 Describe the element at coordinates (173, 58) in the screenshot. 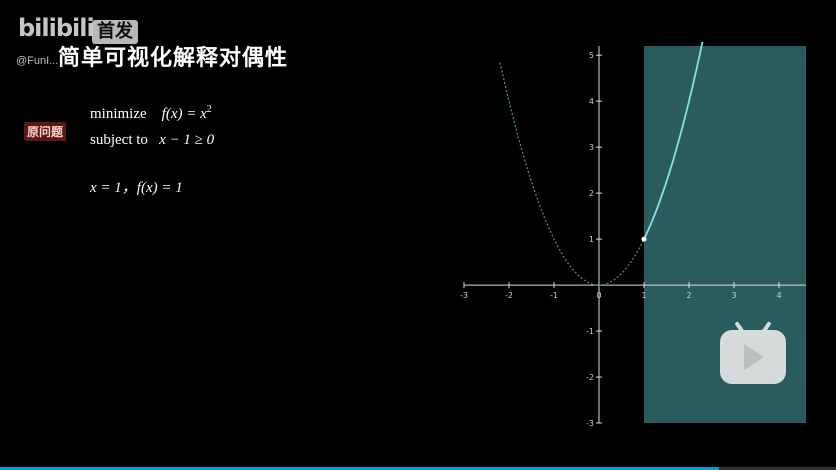

I see `video-title: 简单可视化解释对偶性` at that location.